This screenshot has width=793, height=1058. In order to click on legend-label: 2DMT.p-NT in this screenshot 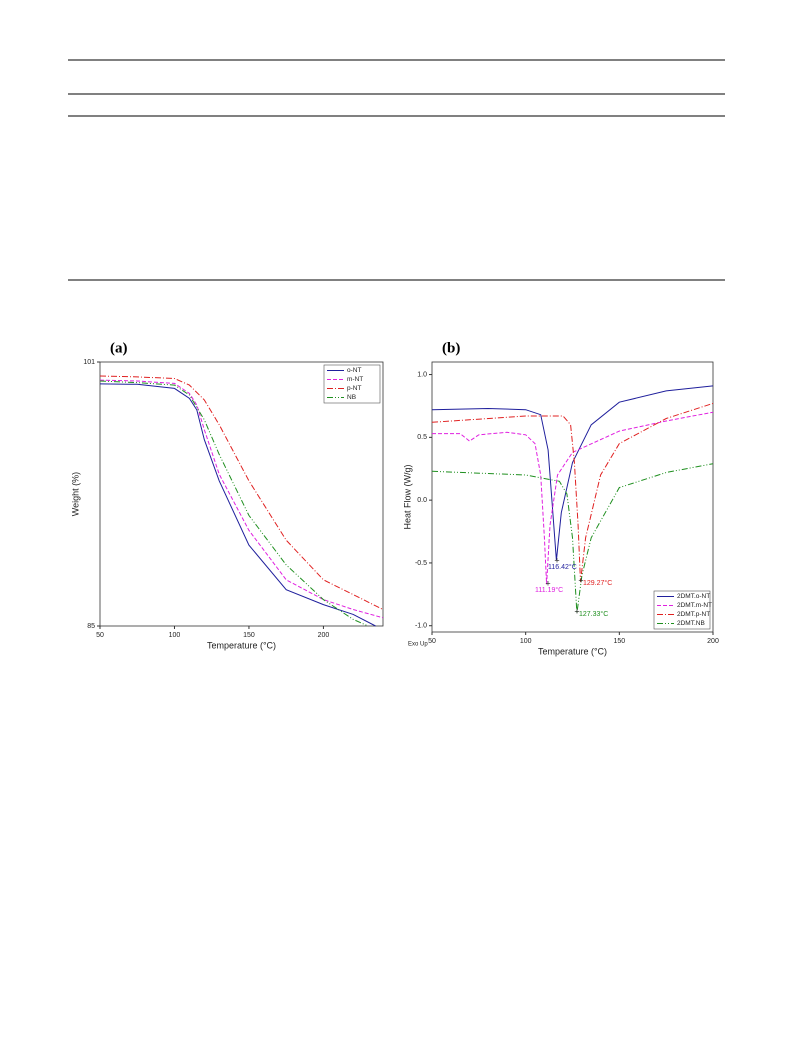, I will do `click(693, 614)`.